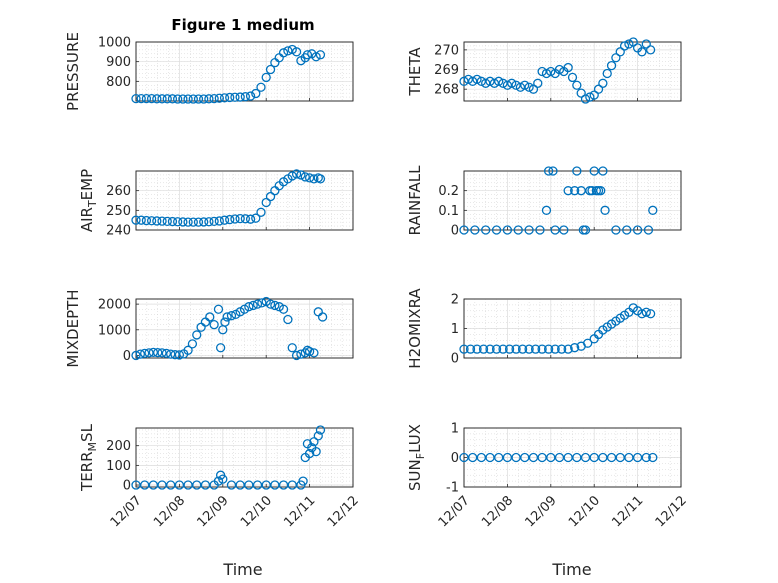  What do you see at coordinates (627, 511) in the screenshot?
I see `x-tick-label: 12/11` at bounding box center [627, 511].